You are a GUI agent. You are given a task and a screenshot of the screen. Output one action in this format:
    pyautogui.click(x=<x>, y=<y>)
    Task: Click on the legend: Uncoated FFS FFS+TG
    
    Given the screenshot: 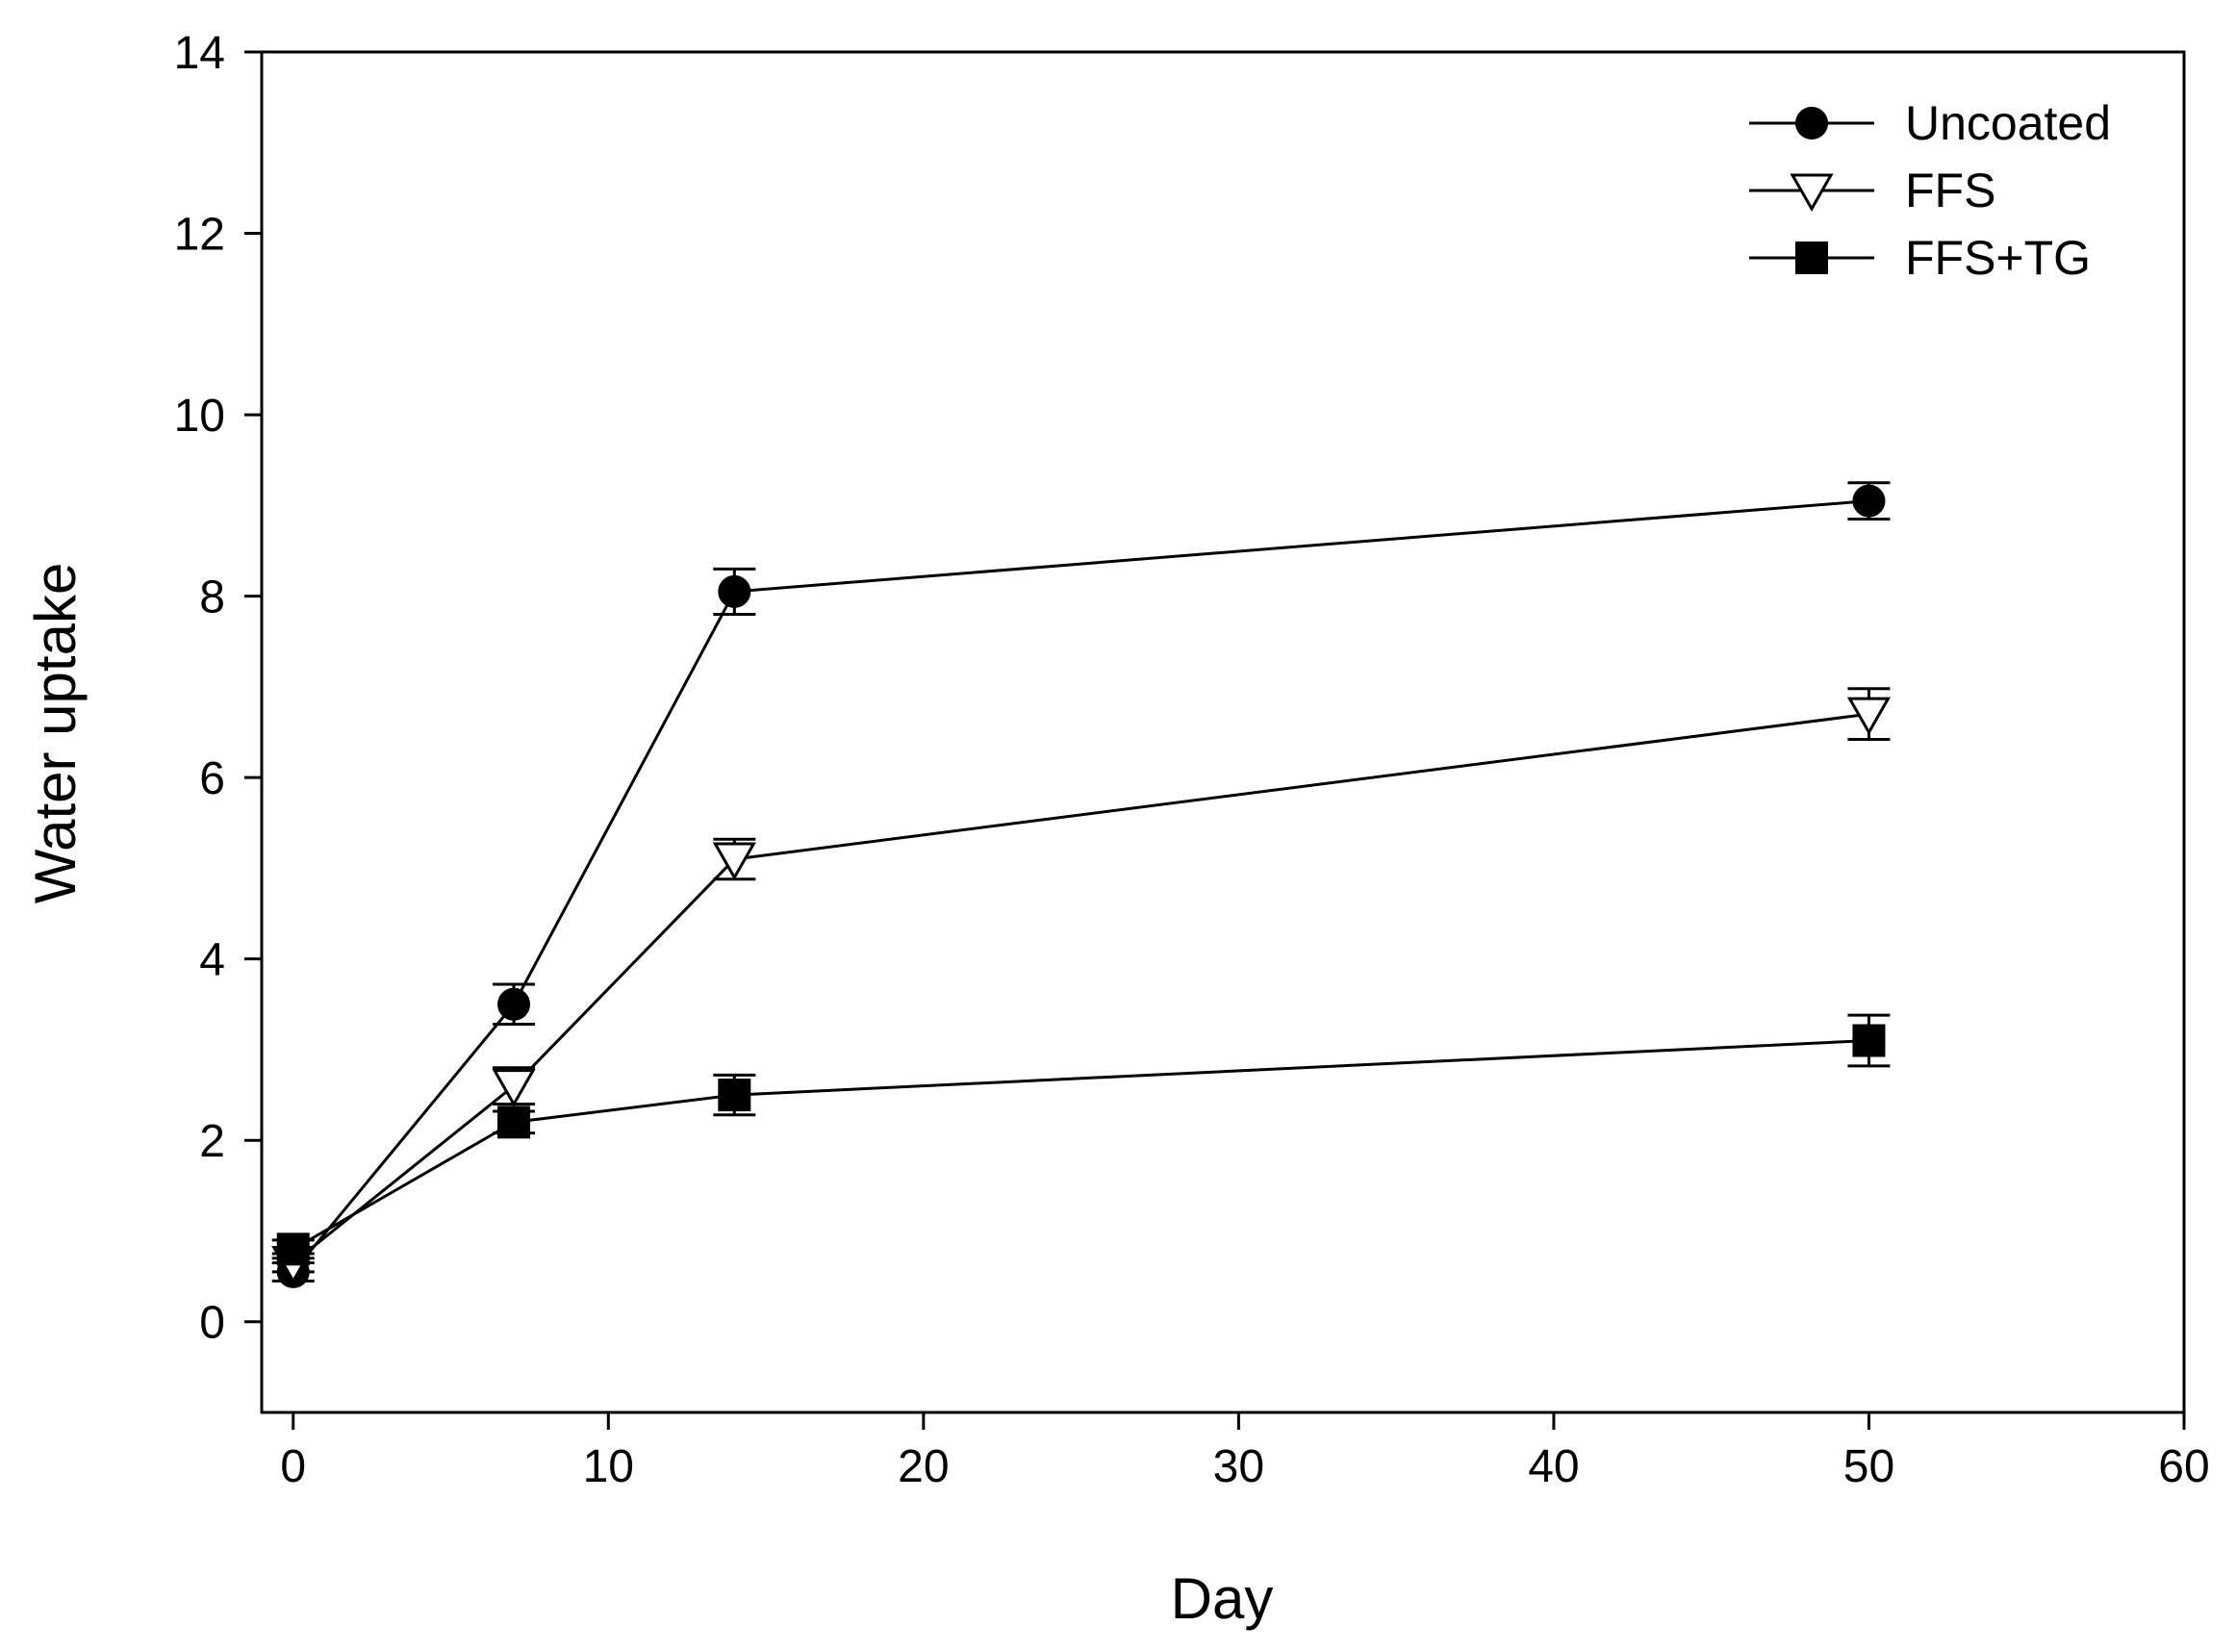 What is the action you would take?
    pyautogui.click(x=1930, y=190)
    